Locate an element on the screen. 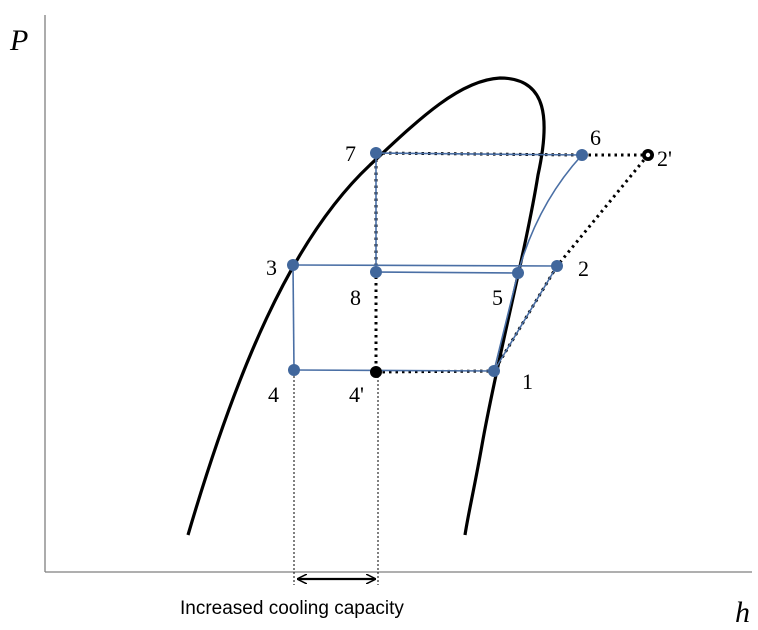 This screenshot has width=758, height=630. point-4prime-marker is located at coordinates (376, 372).